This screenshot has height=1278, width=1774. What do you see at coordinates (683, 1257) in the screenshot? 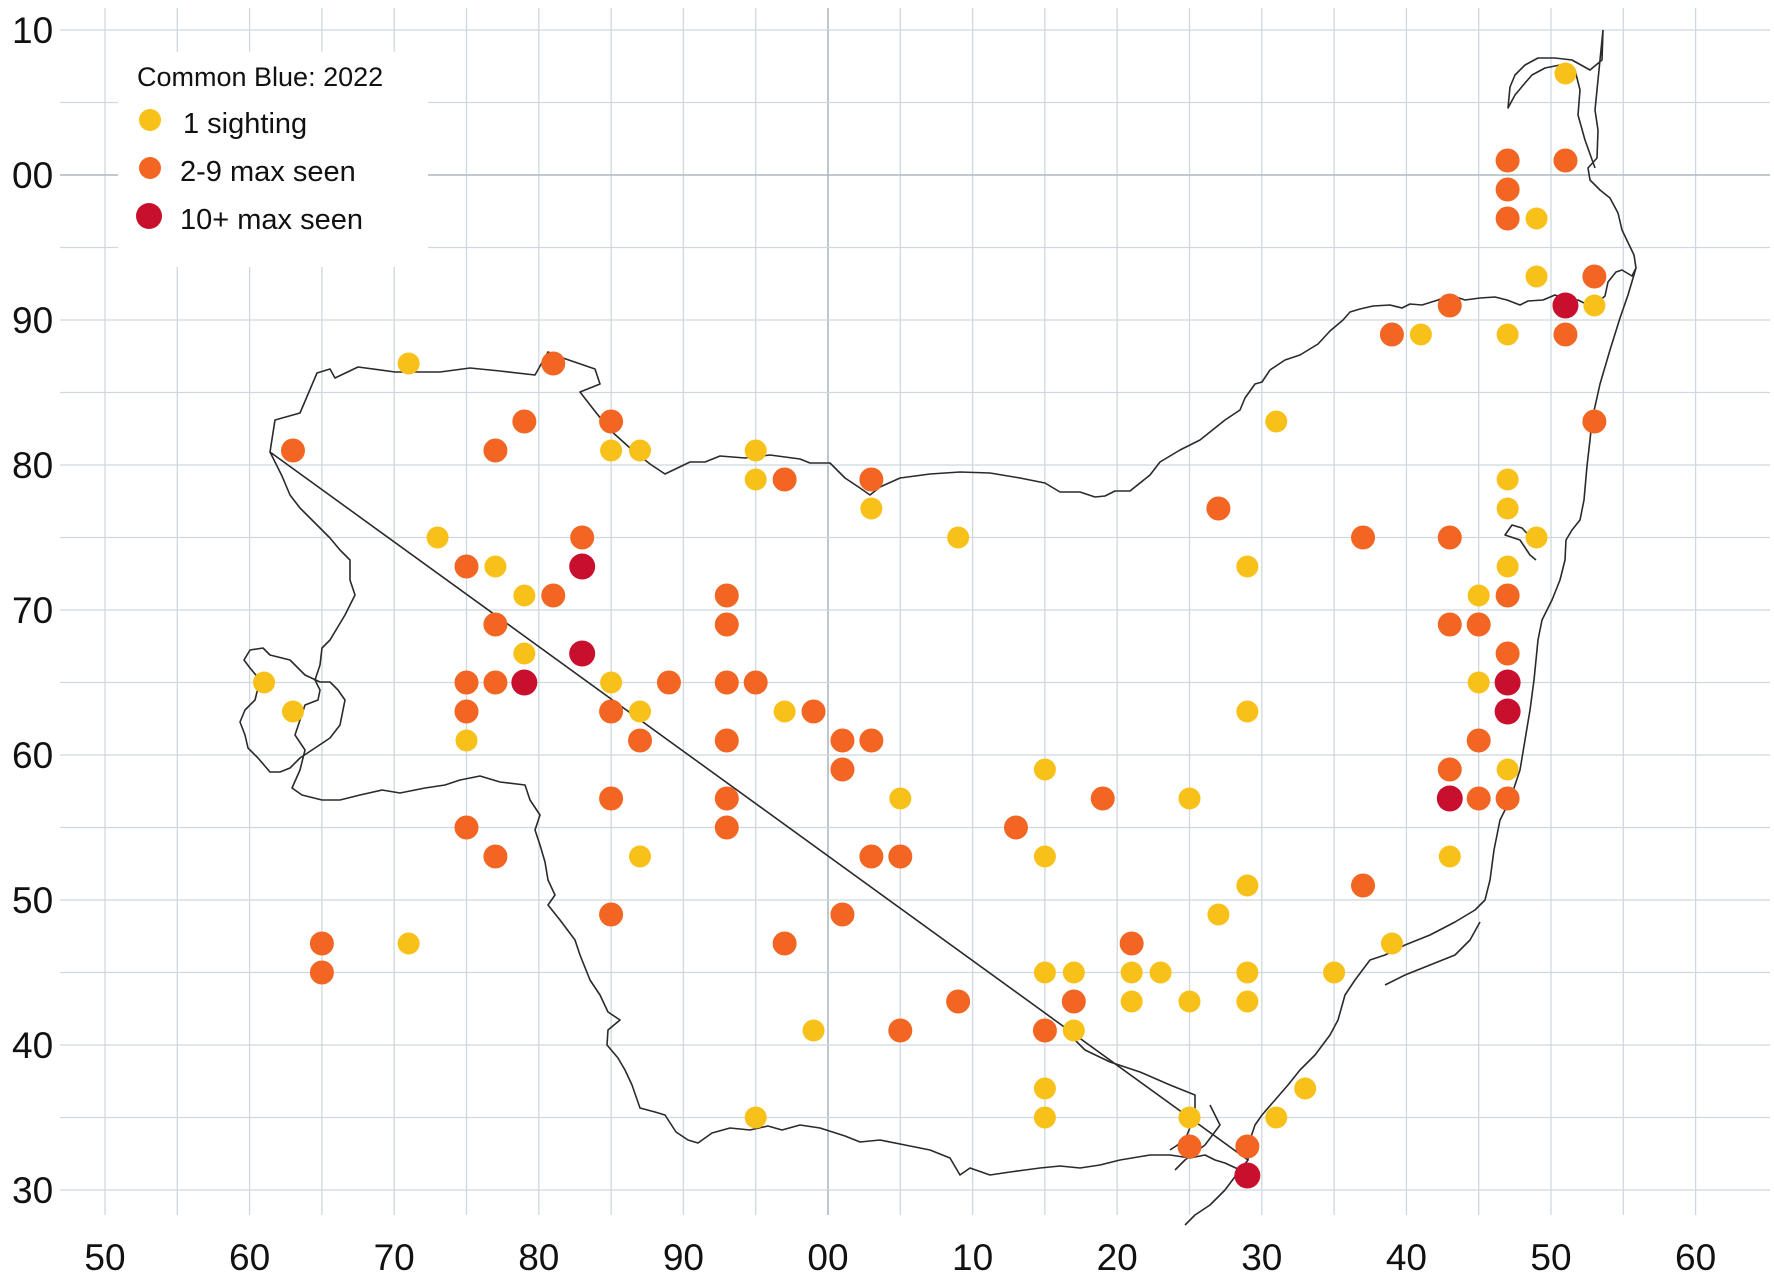
I see `x-tick-label: 90` at bounding box center [683, 1257].